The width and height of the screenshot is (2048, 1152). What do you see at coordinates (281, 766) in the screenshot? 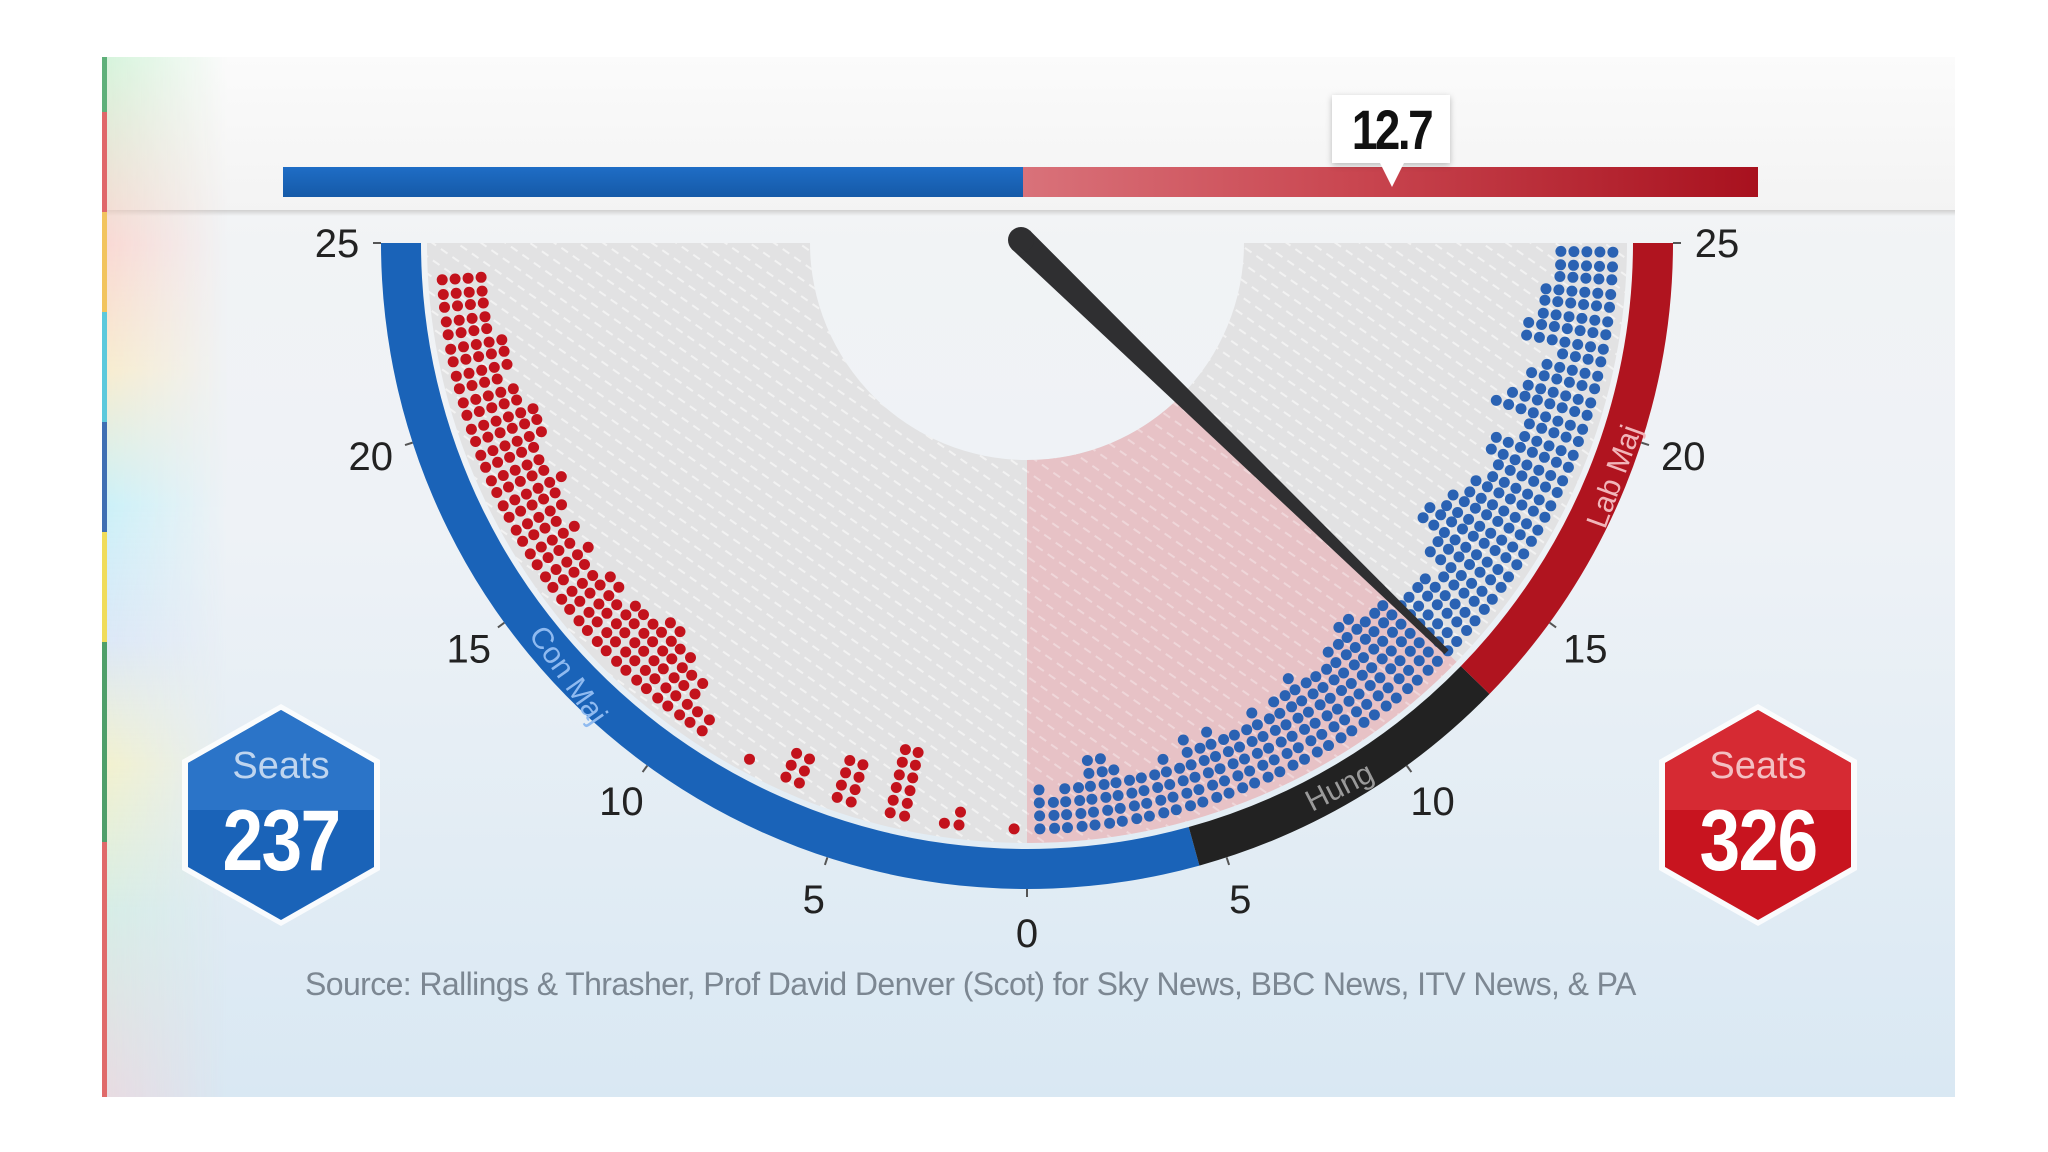
I see `con-seats-label: Seats` at bounding box center [281, 766].